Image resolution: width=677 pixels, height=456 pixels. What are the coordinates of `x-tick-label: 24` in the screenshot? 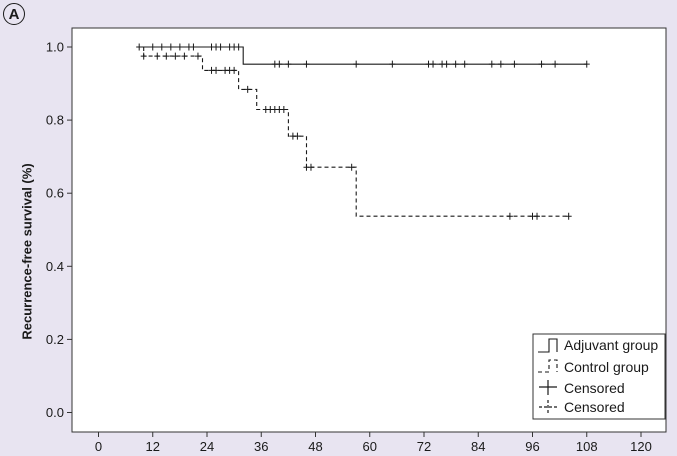 It's located at (207, 446).